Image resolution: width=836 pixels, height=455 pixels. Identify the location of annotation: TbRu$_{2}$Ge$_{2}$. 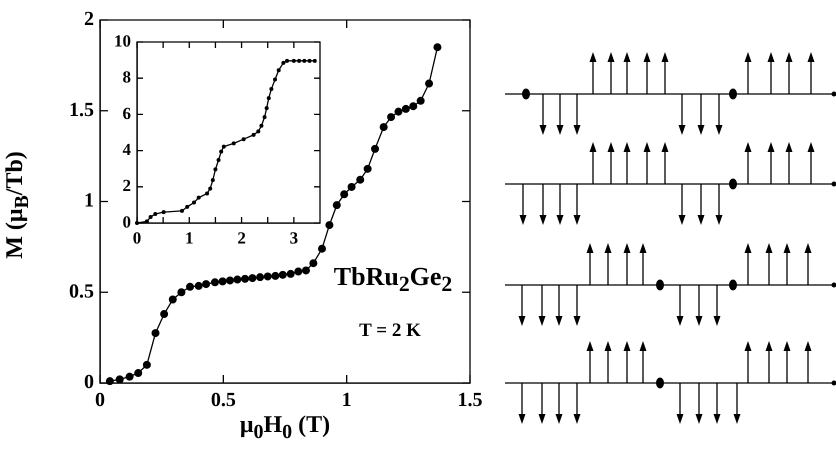
(393, 280).